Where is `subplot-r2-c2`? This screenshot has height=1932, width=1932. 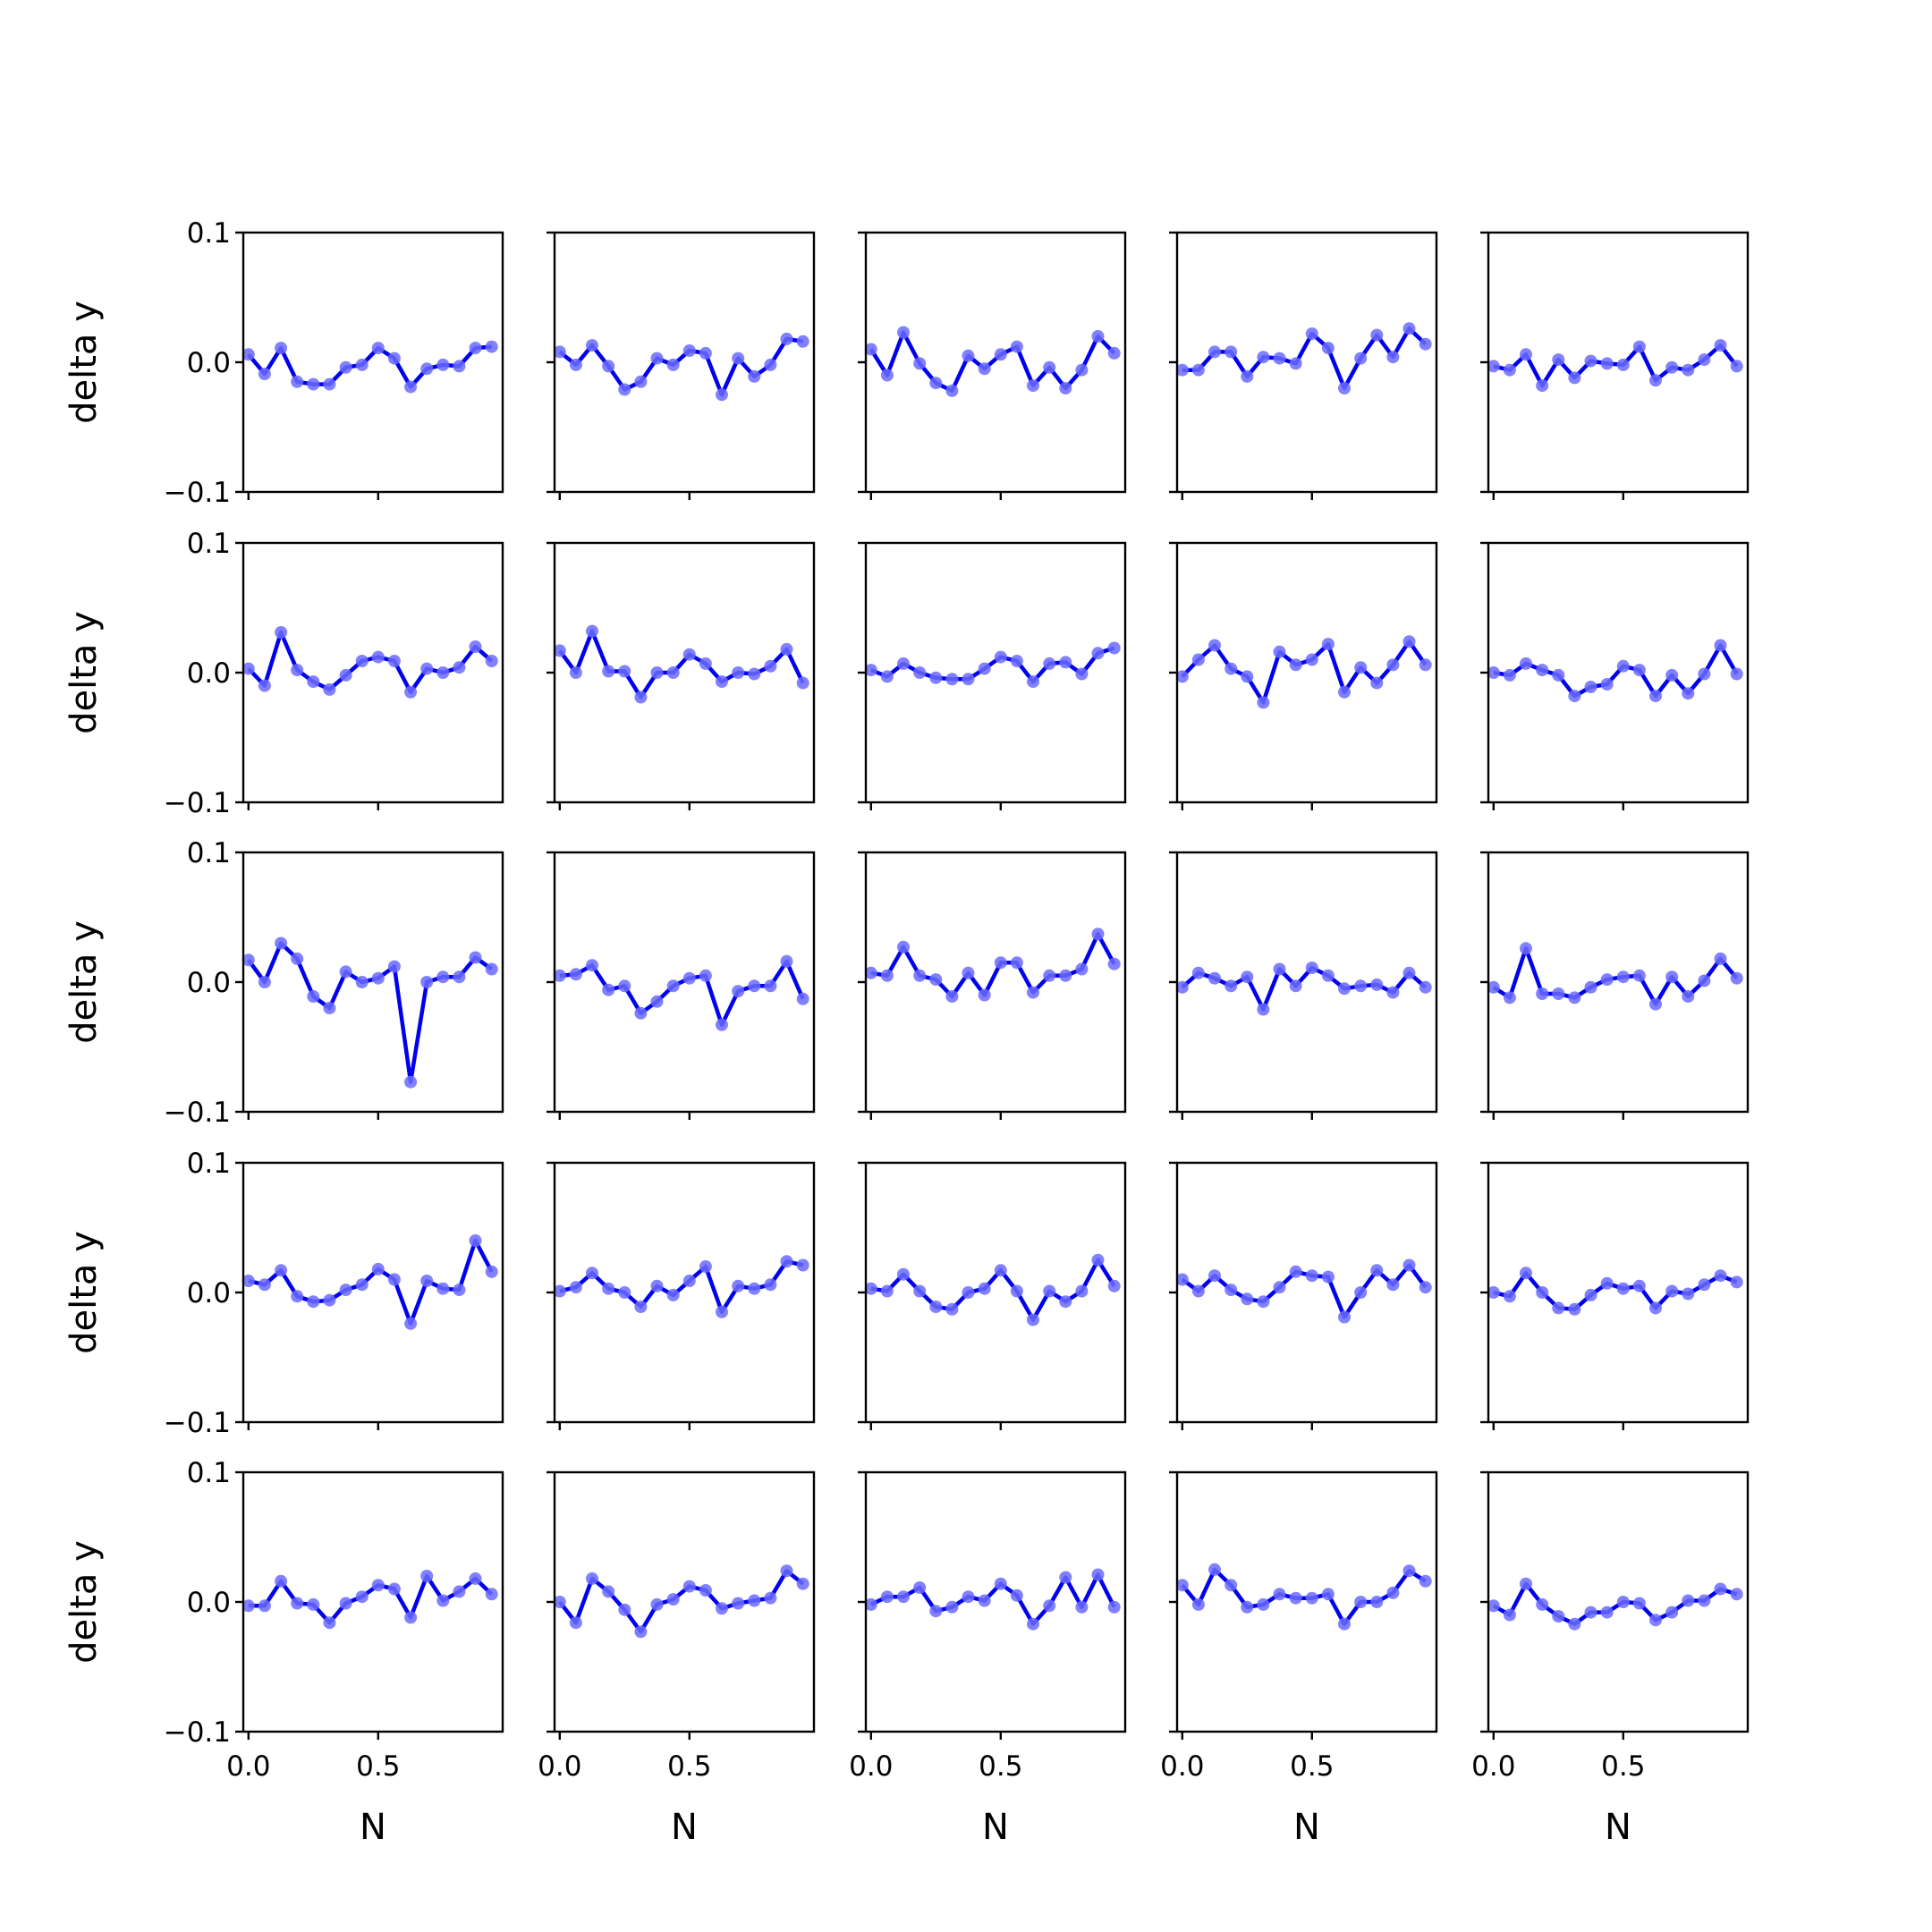 subplot-r2-c2 is located at coordinates (681, 675).